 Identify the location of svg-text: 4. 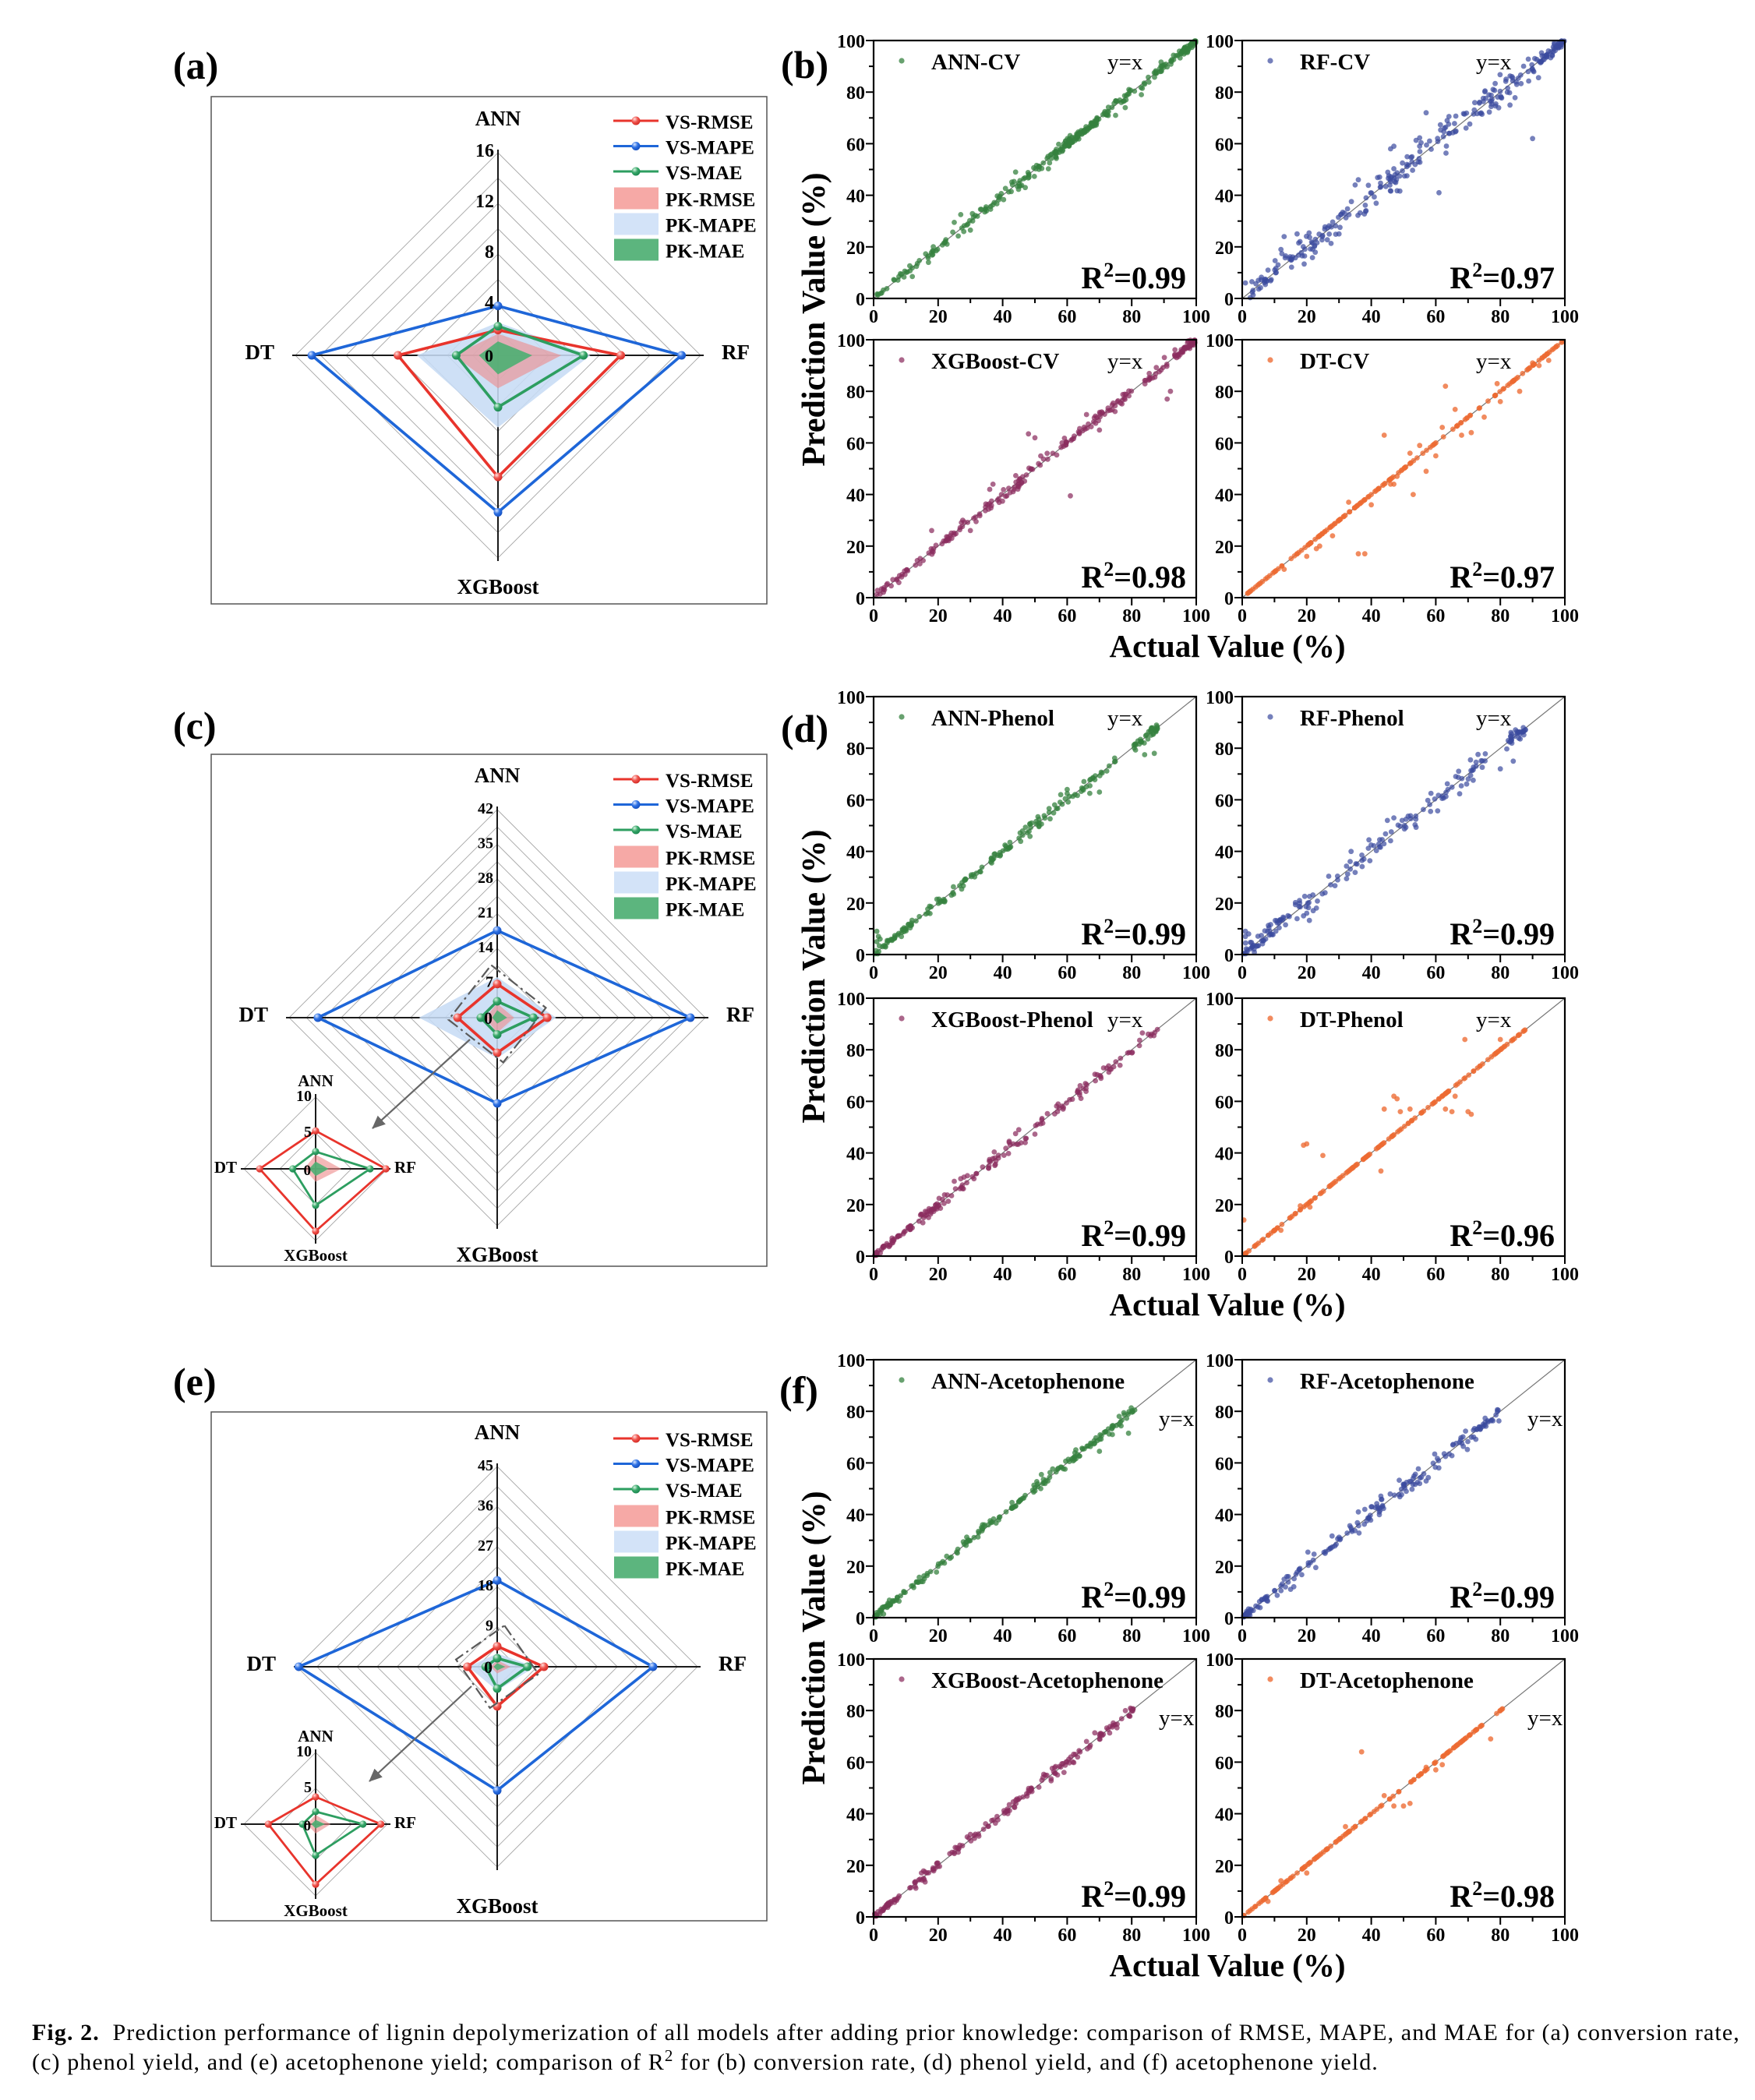
(489, 303).